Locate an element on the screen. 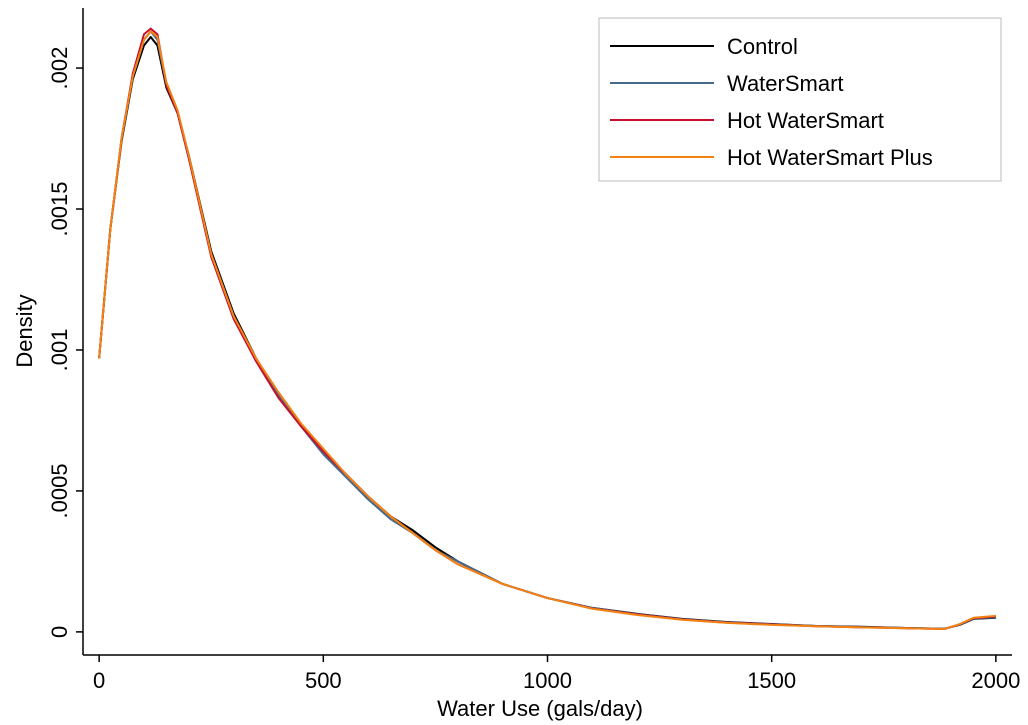 This screenshot has height=725, width=1028. x-tick-label: 2000 is located at coordinates (995, 680).